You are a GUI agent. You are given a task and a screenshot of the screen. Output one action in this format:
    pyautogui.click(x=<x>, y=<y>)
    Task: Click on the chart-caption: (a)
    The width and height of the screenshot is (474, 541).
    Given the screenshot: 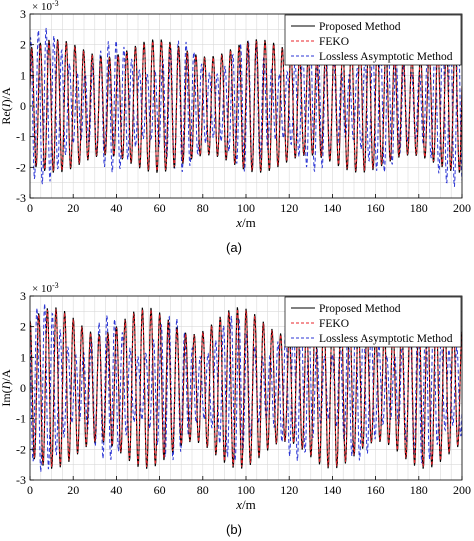 What is the action you would take?
    pyautogui.click(x=234, y=247)
    